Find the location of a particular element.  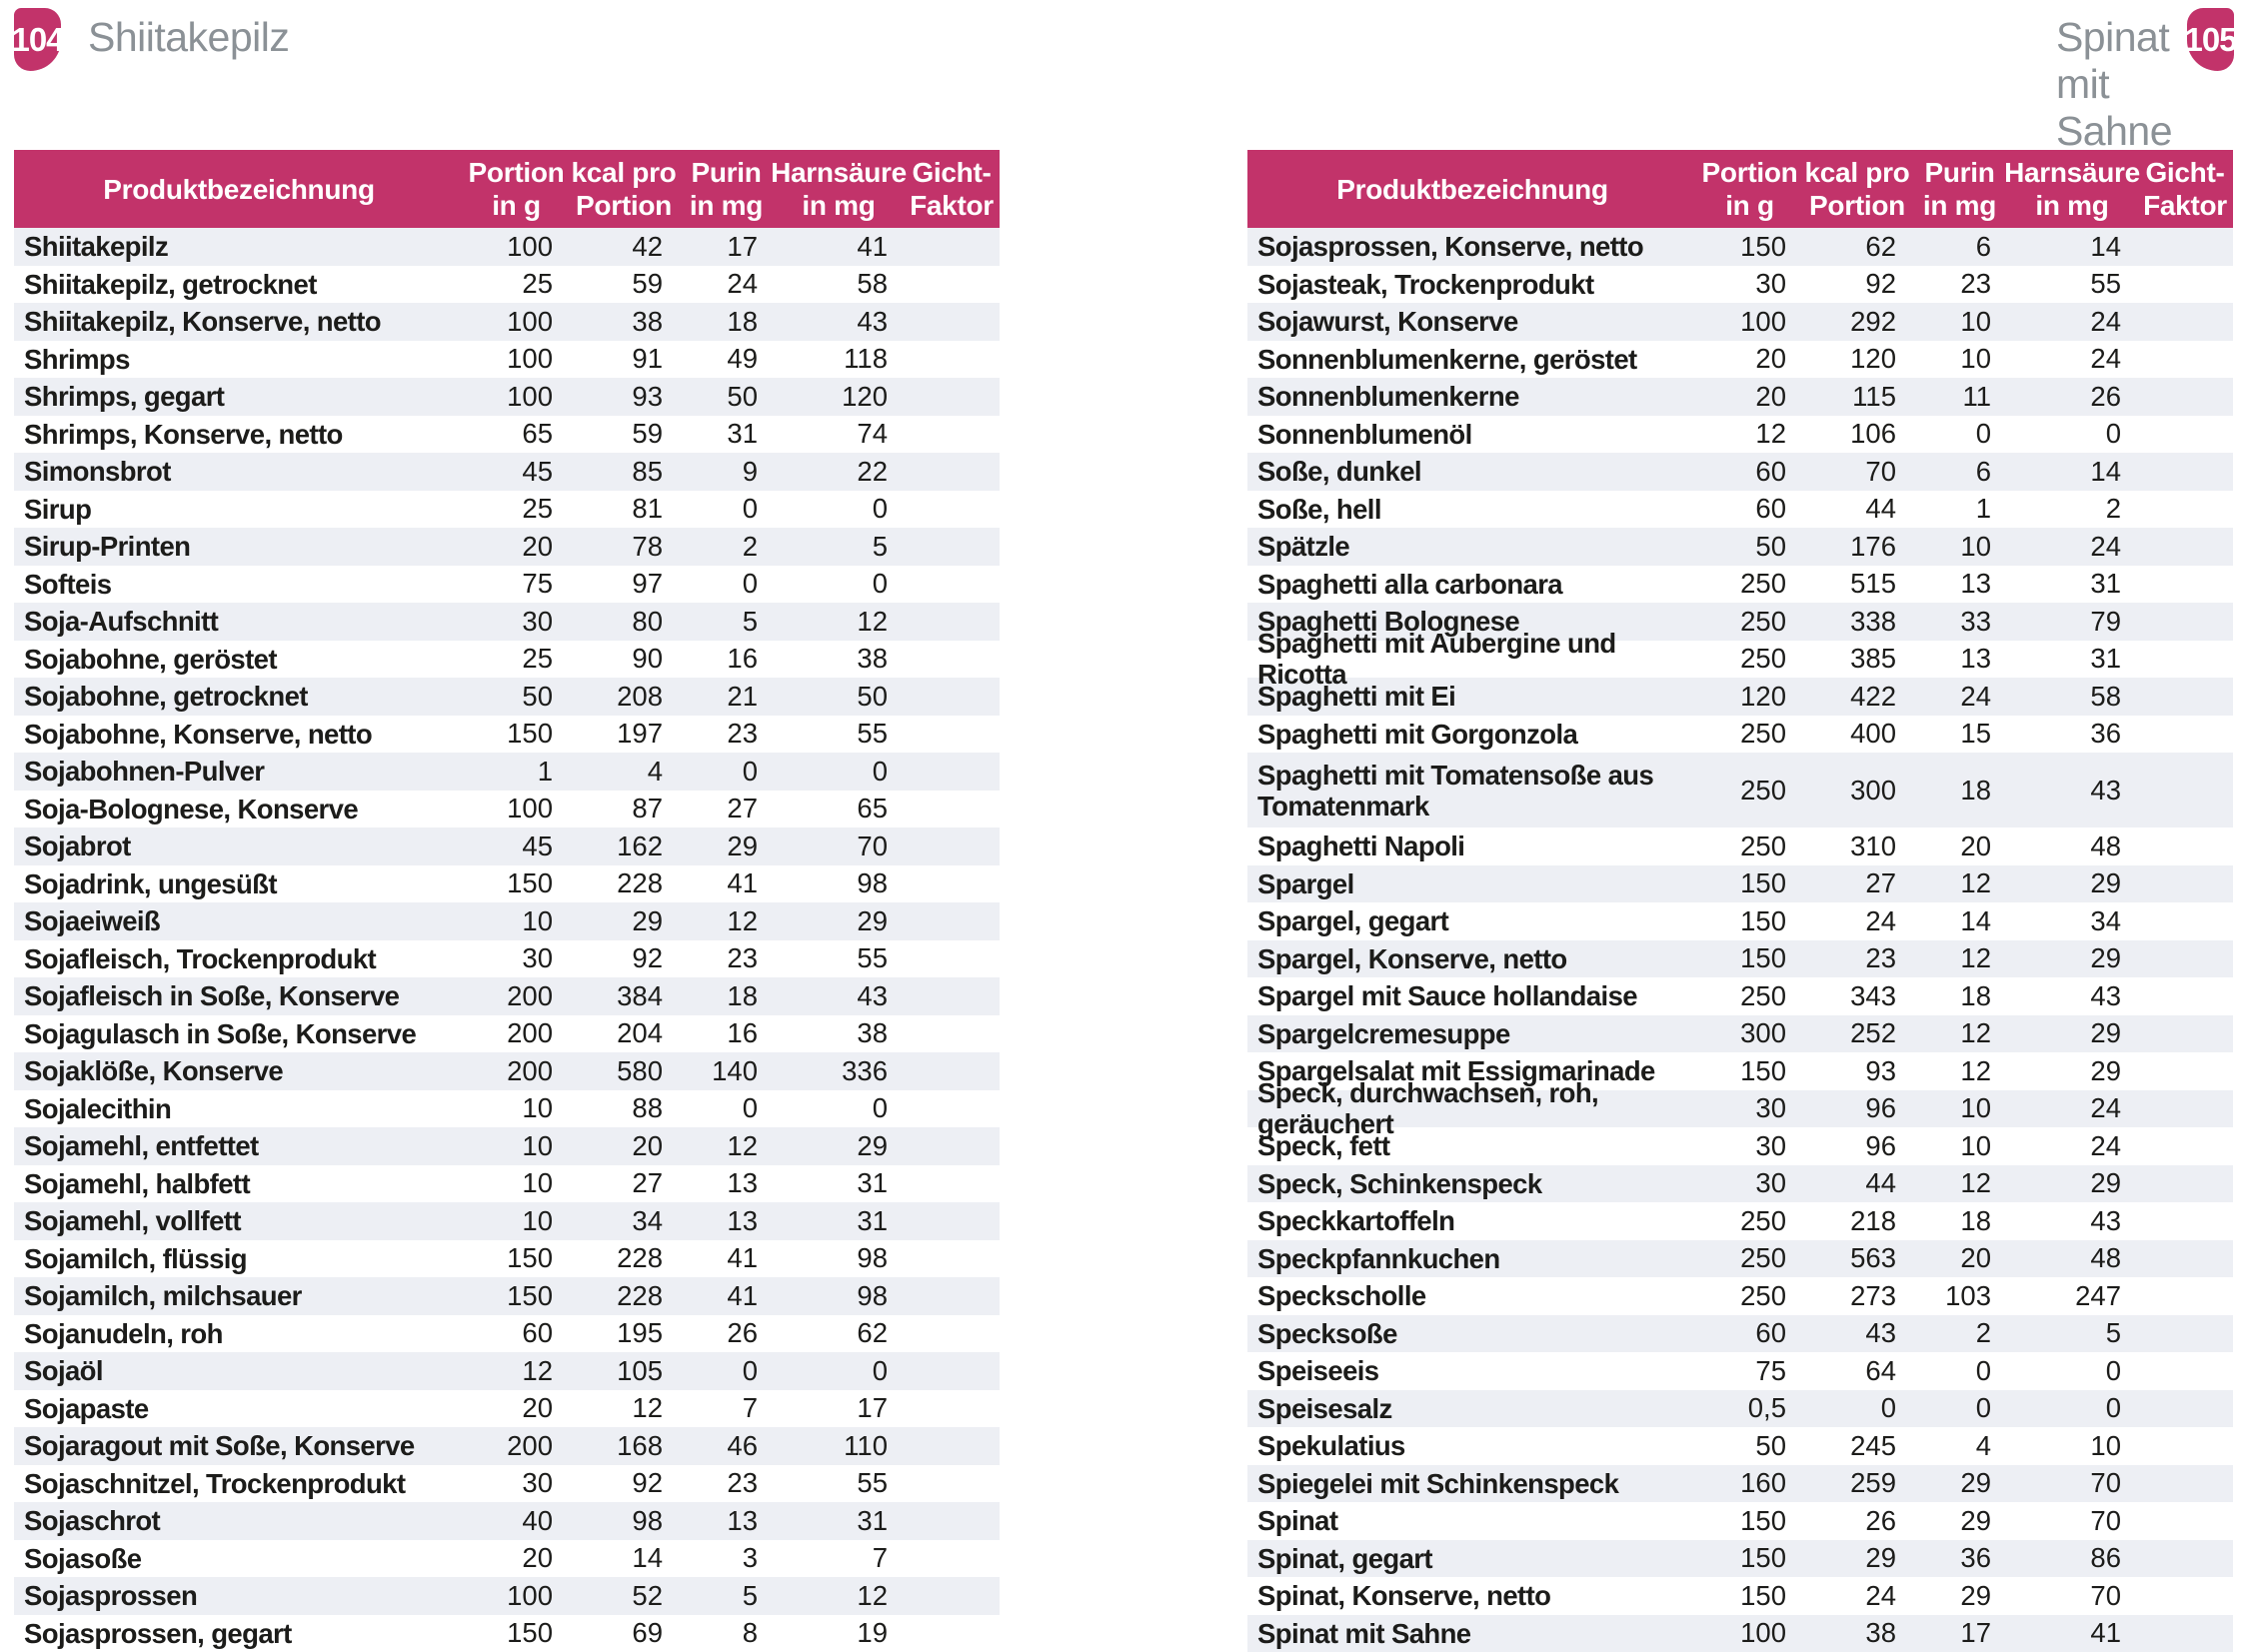

purin-value: 6 is located at coordinates (1983, 471).